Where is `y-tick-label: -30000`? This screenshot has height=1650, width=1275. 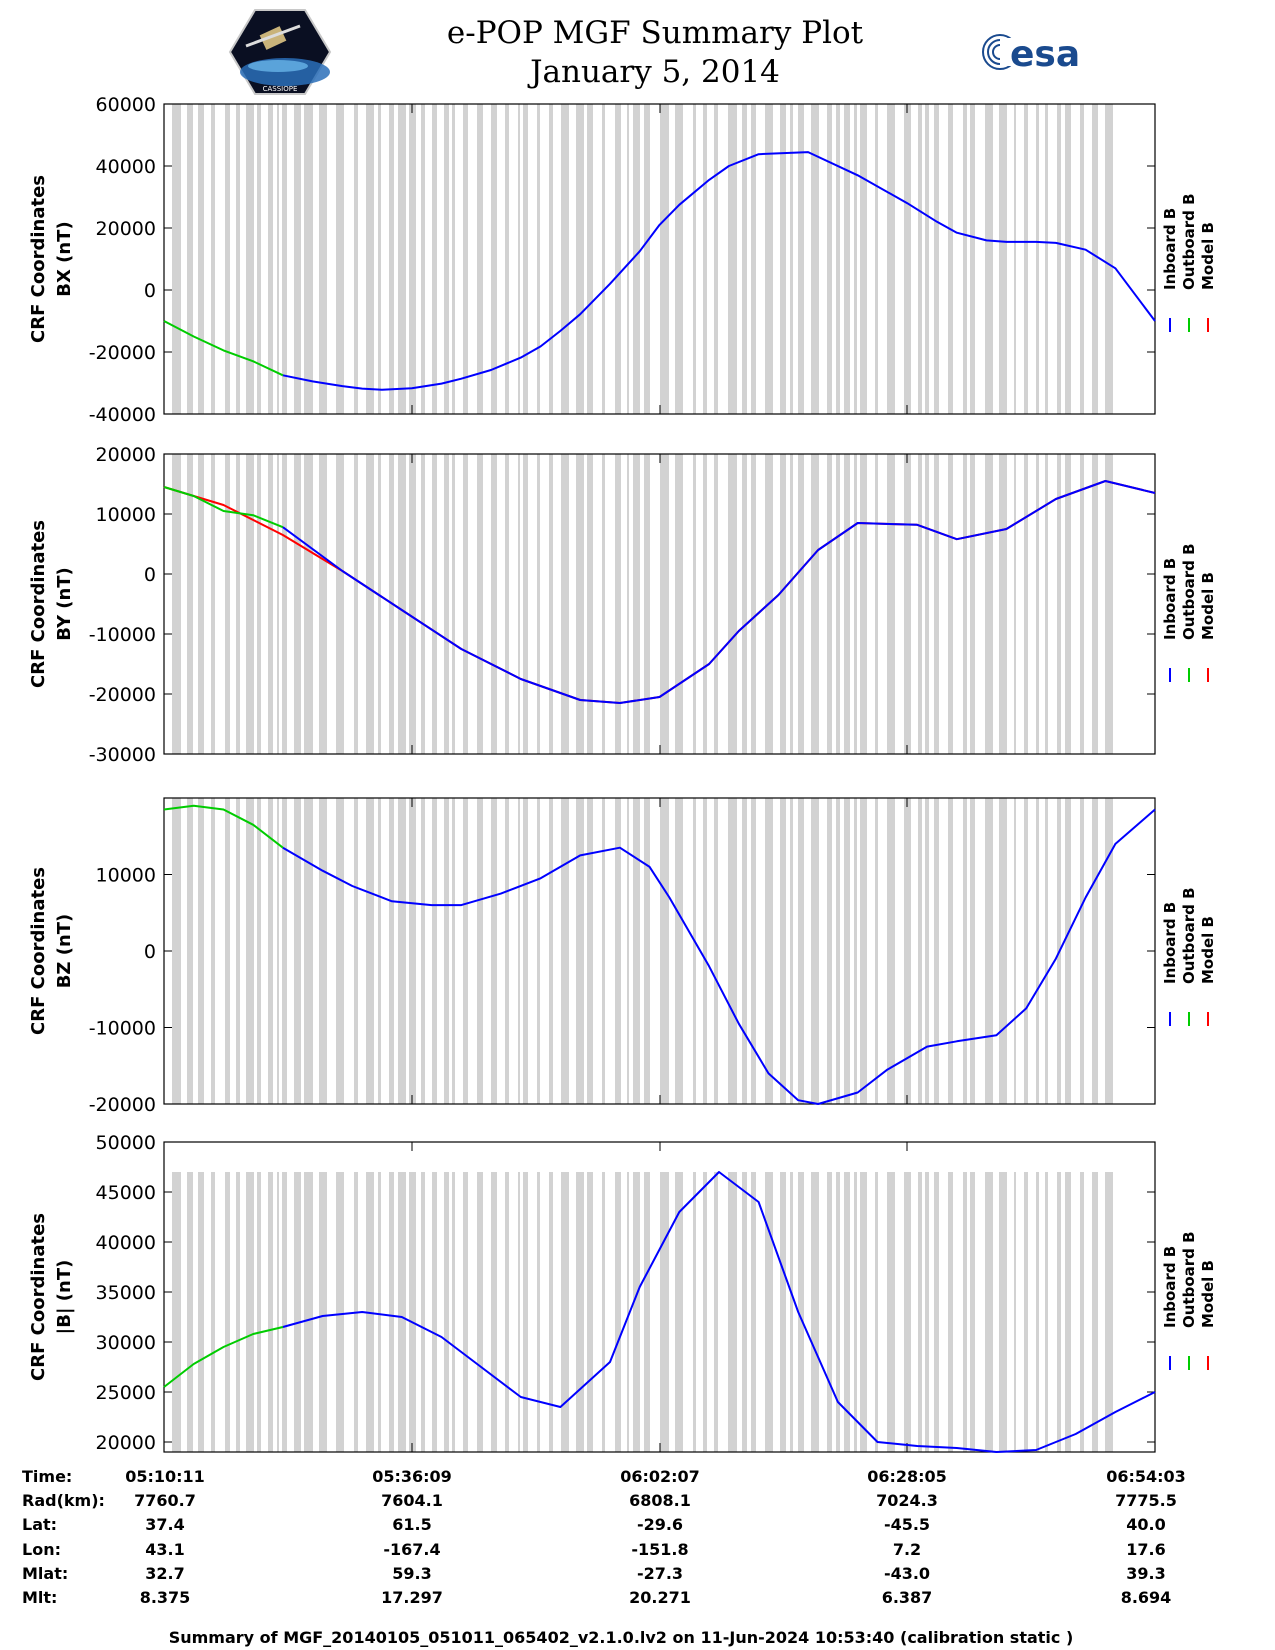
y-tick-label: -30000 is located at coordinates (122, 755).